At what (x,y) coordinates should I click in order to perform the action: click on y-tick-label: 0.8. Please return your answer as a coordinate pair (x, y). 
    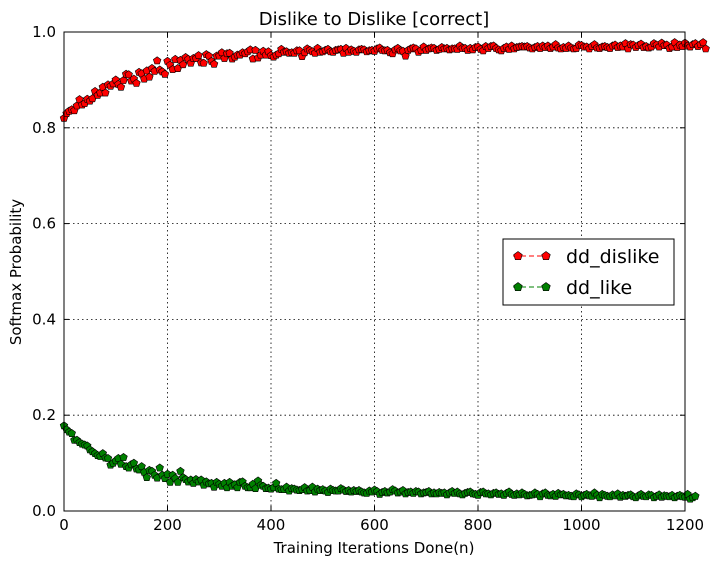
    Looking at the image, I should click on (44, 128).